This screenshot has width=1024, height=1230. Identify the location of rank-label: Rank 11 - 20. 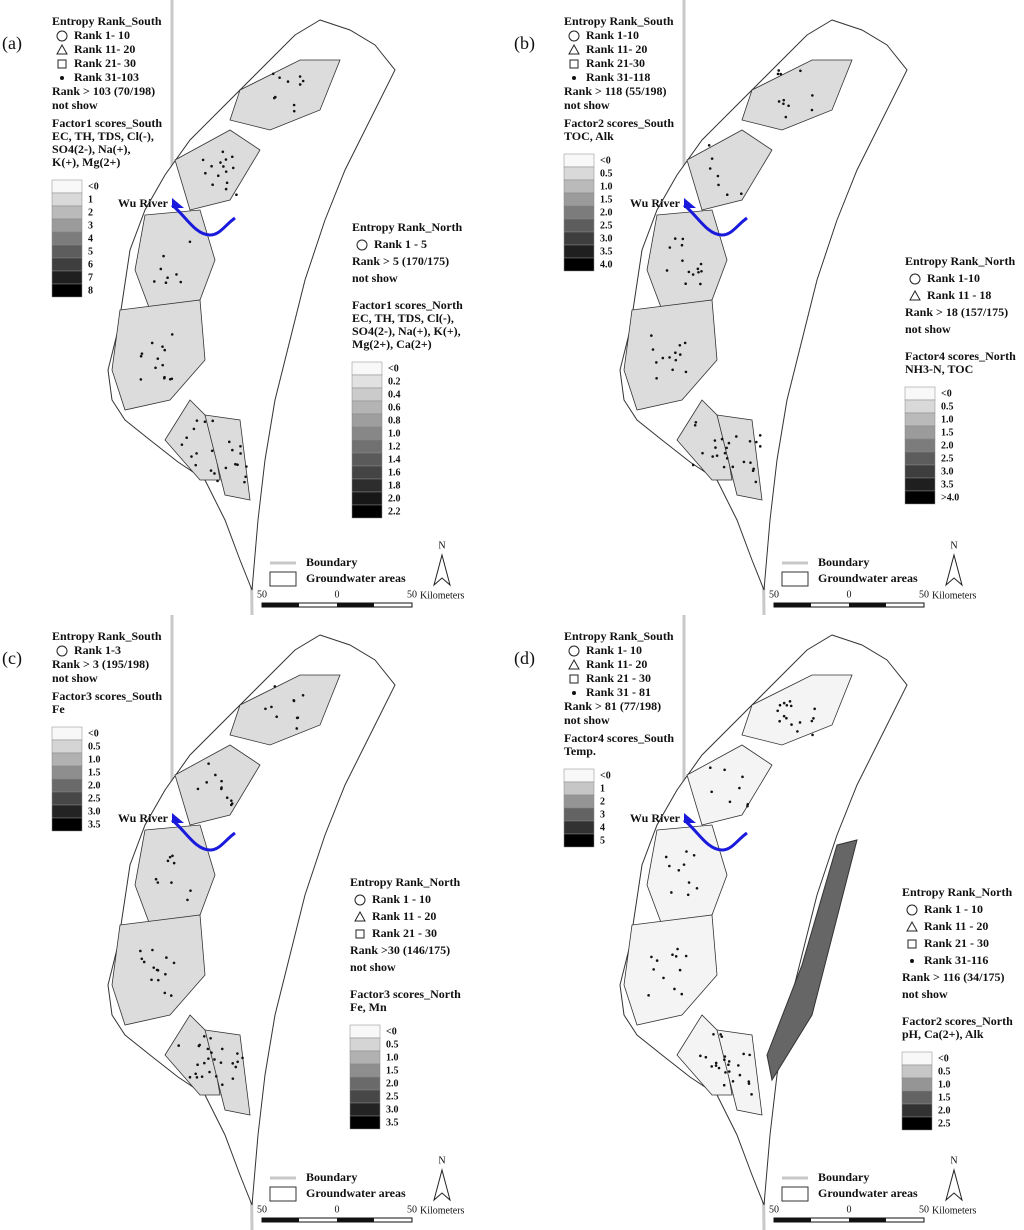
(956, 926).